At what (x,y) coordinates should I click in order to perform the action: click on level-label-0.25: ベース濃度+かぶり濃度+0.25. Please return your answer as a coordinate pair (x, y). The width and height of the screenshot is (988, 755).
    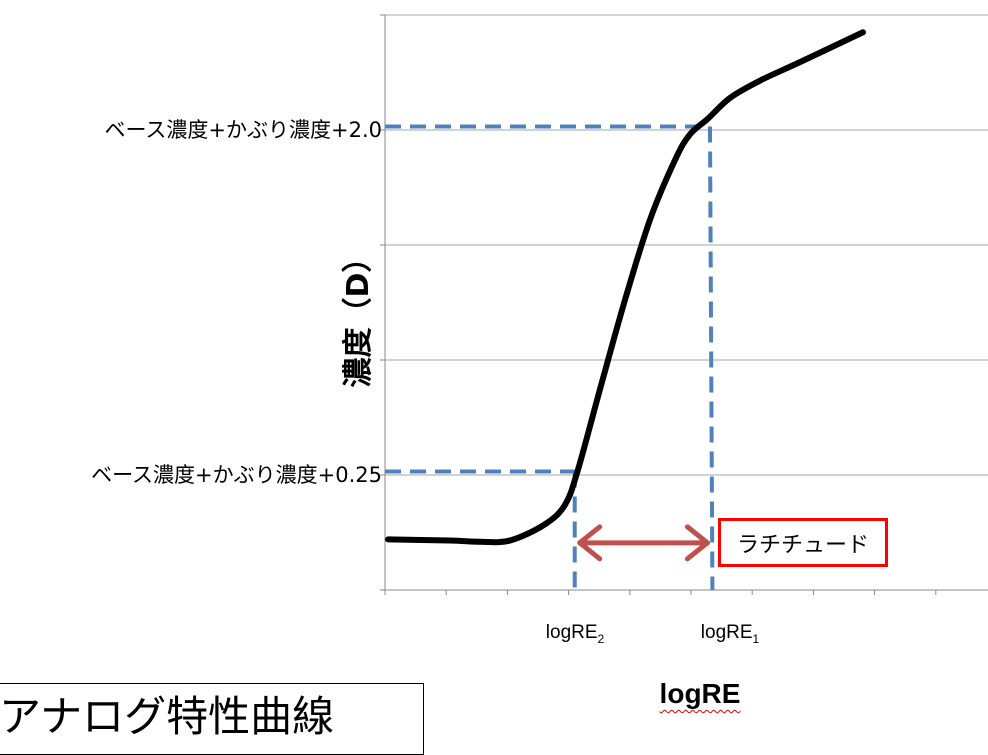
    Looking at the image, I should click on (236, 475).